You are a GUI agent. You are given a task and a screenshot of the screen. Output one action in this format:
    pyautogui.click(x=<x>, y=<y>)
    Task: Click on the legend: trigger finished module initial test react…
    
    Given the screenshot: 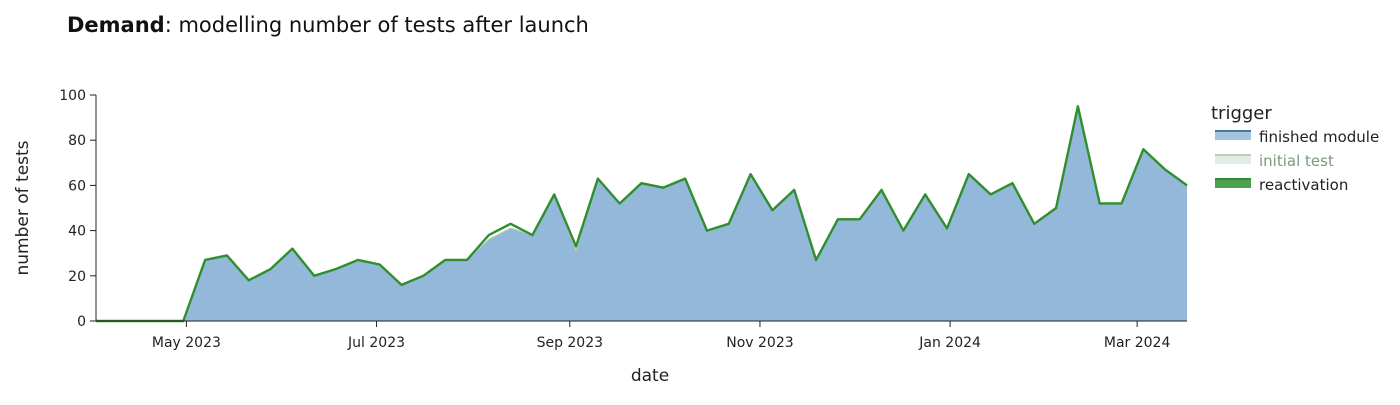 What is the action you would take?
    pyautogui.click(x=1295, y=148)
    